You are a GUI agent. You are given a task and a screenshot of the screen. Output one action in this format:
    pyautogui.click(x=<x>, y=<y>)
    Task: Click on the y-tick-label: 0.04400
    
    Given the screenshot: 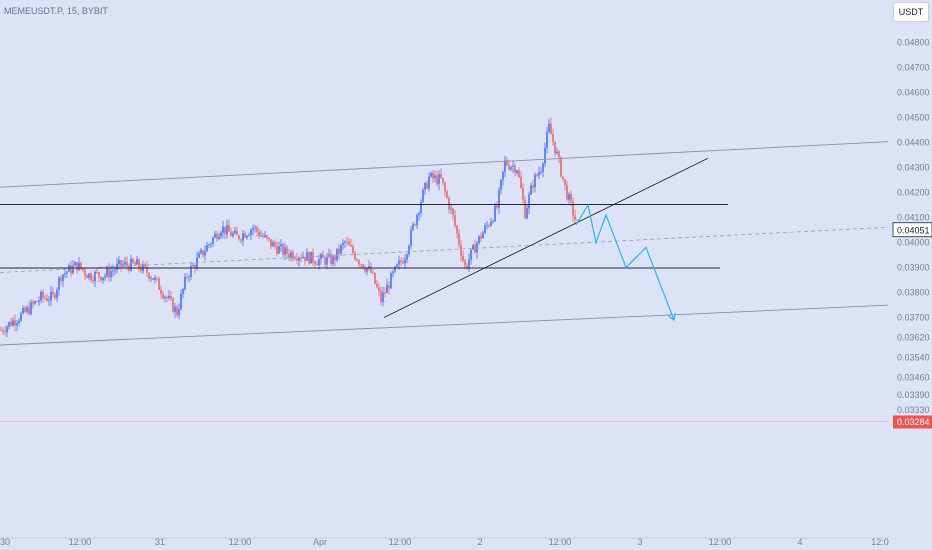 What is the action you would take?
    pyautogui.click(x=913, y=143)
    